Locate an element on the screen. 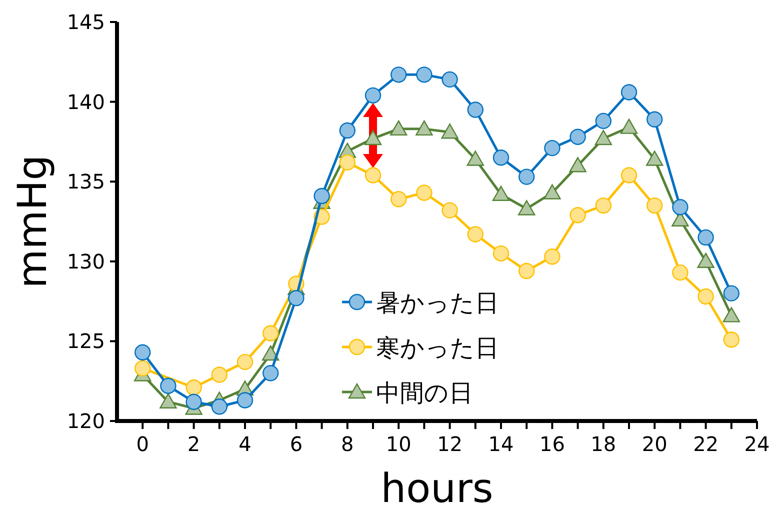  y-tick-label: 145 is located at coordinates (85, 22).